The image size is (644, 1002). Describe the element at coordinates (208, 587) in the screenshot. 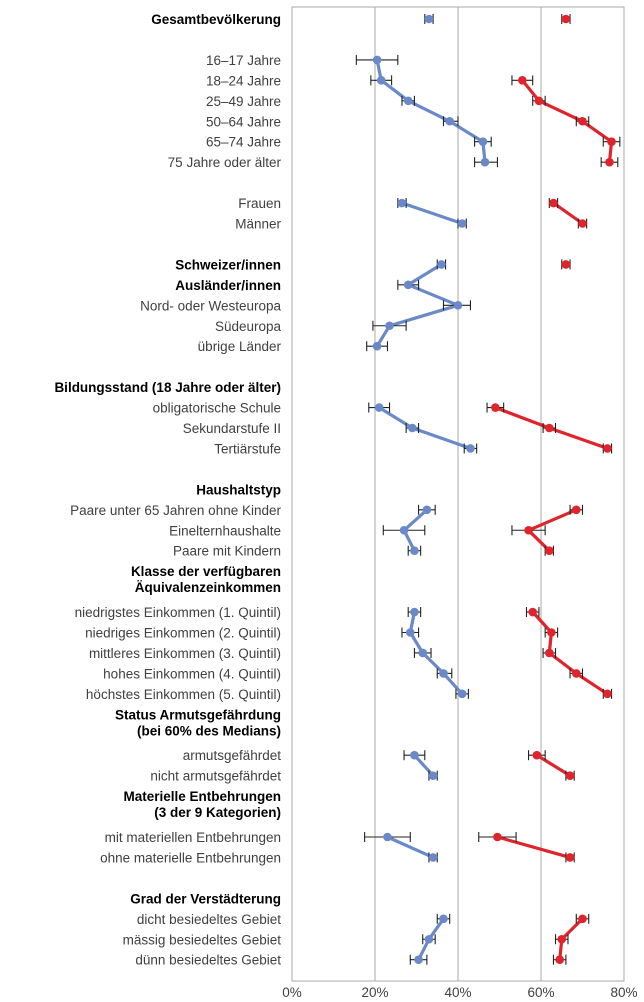

I see `category-label: Äquivalenzeinkommen` at that location.